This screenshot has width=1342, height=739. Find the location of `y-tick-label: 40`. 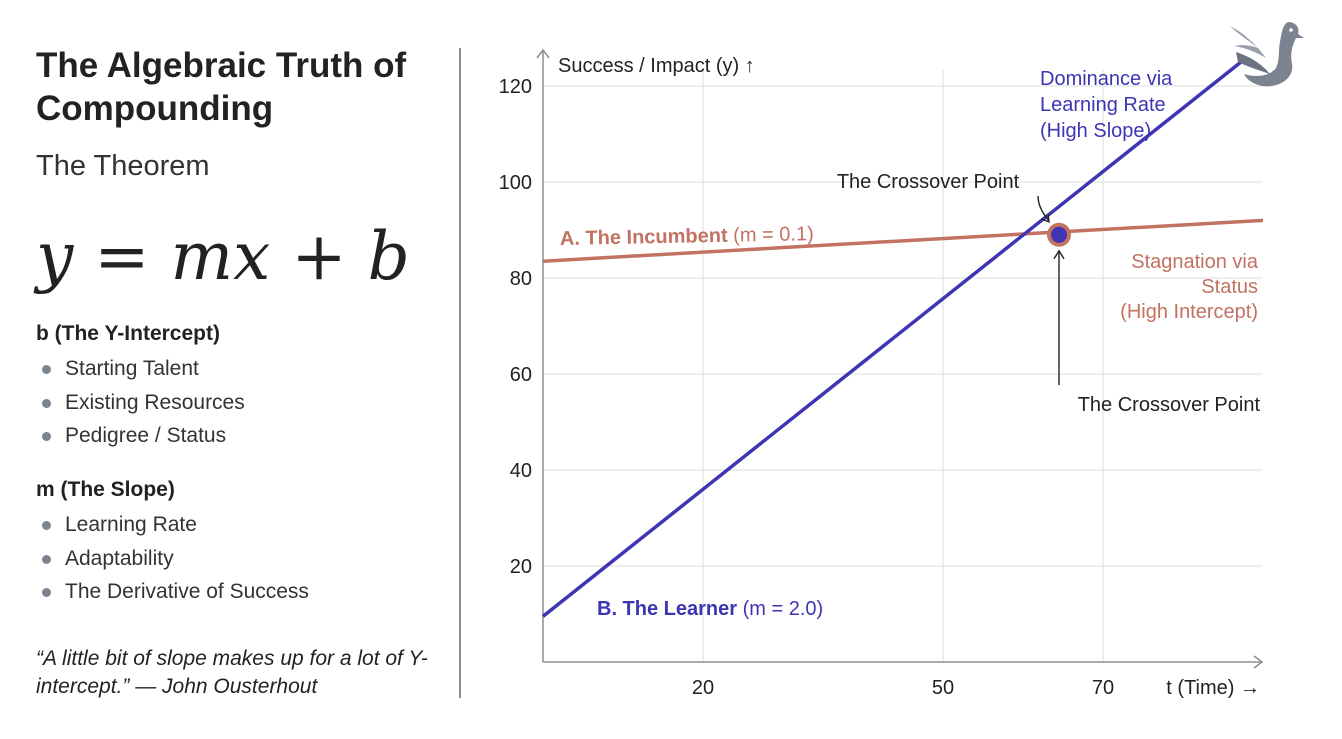

y-tick-label: 40 is located at coordinates (521, 471).